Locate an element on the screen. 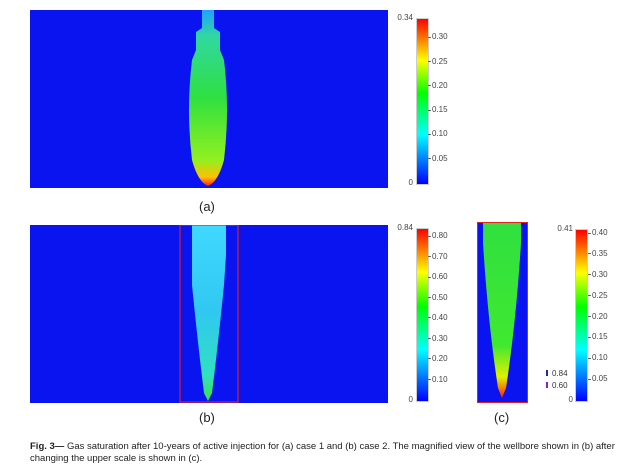 The image size is (644, 470). plume-b is located at coordinates (209, 313).